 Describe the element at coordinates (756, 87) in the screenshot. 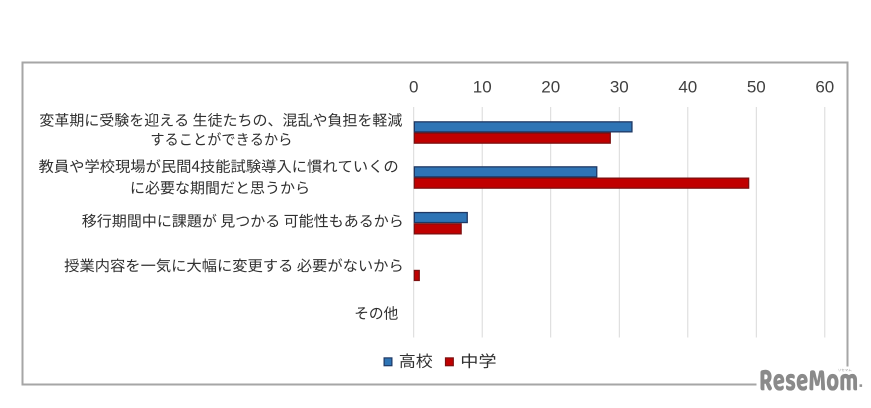

I see `svg-text: 50` at that location.